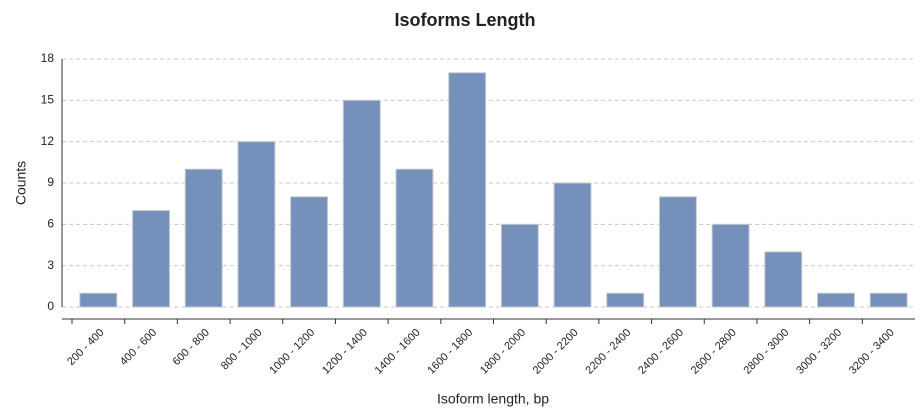  What do you see at coordinates (819, 352) in the screenshot?
I see `x-tick-label: 3000 - 3200` at bounding box center [819, 352].